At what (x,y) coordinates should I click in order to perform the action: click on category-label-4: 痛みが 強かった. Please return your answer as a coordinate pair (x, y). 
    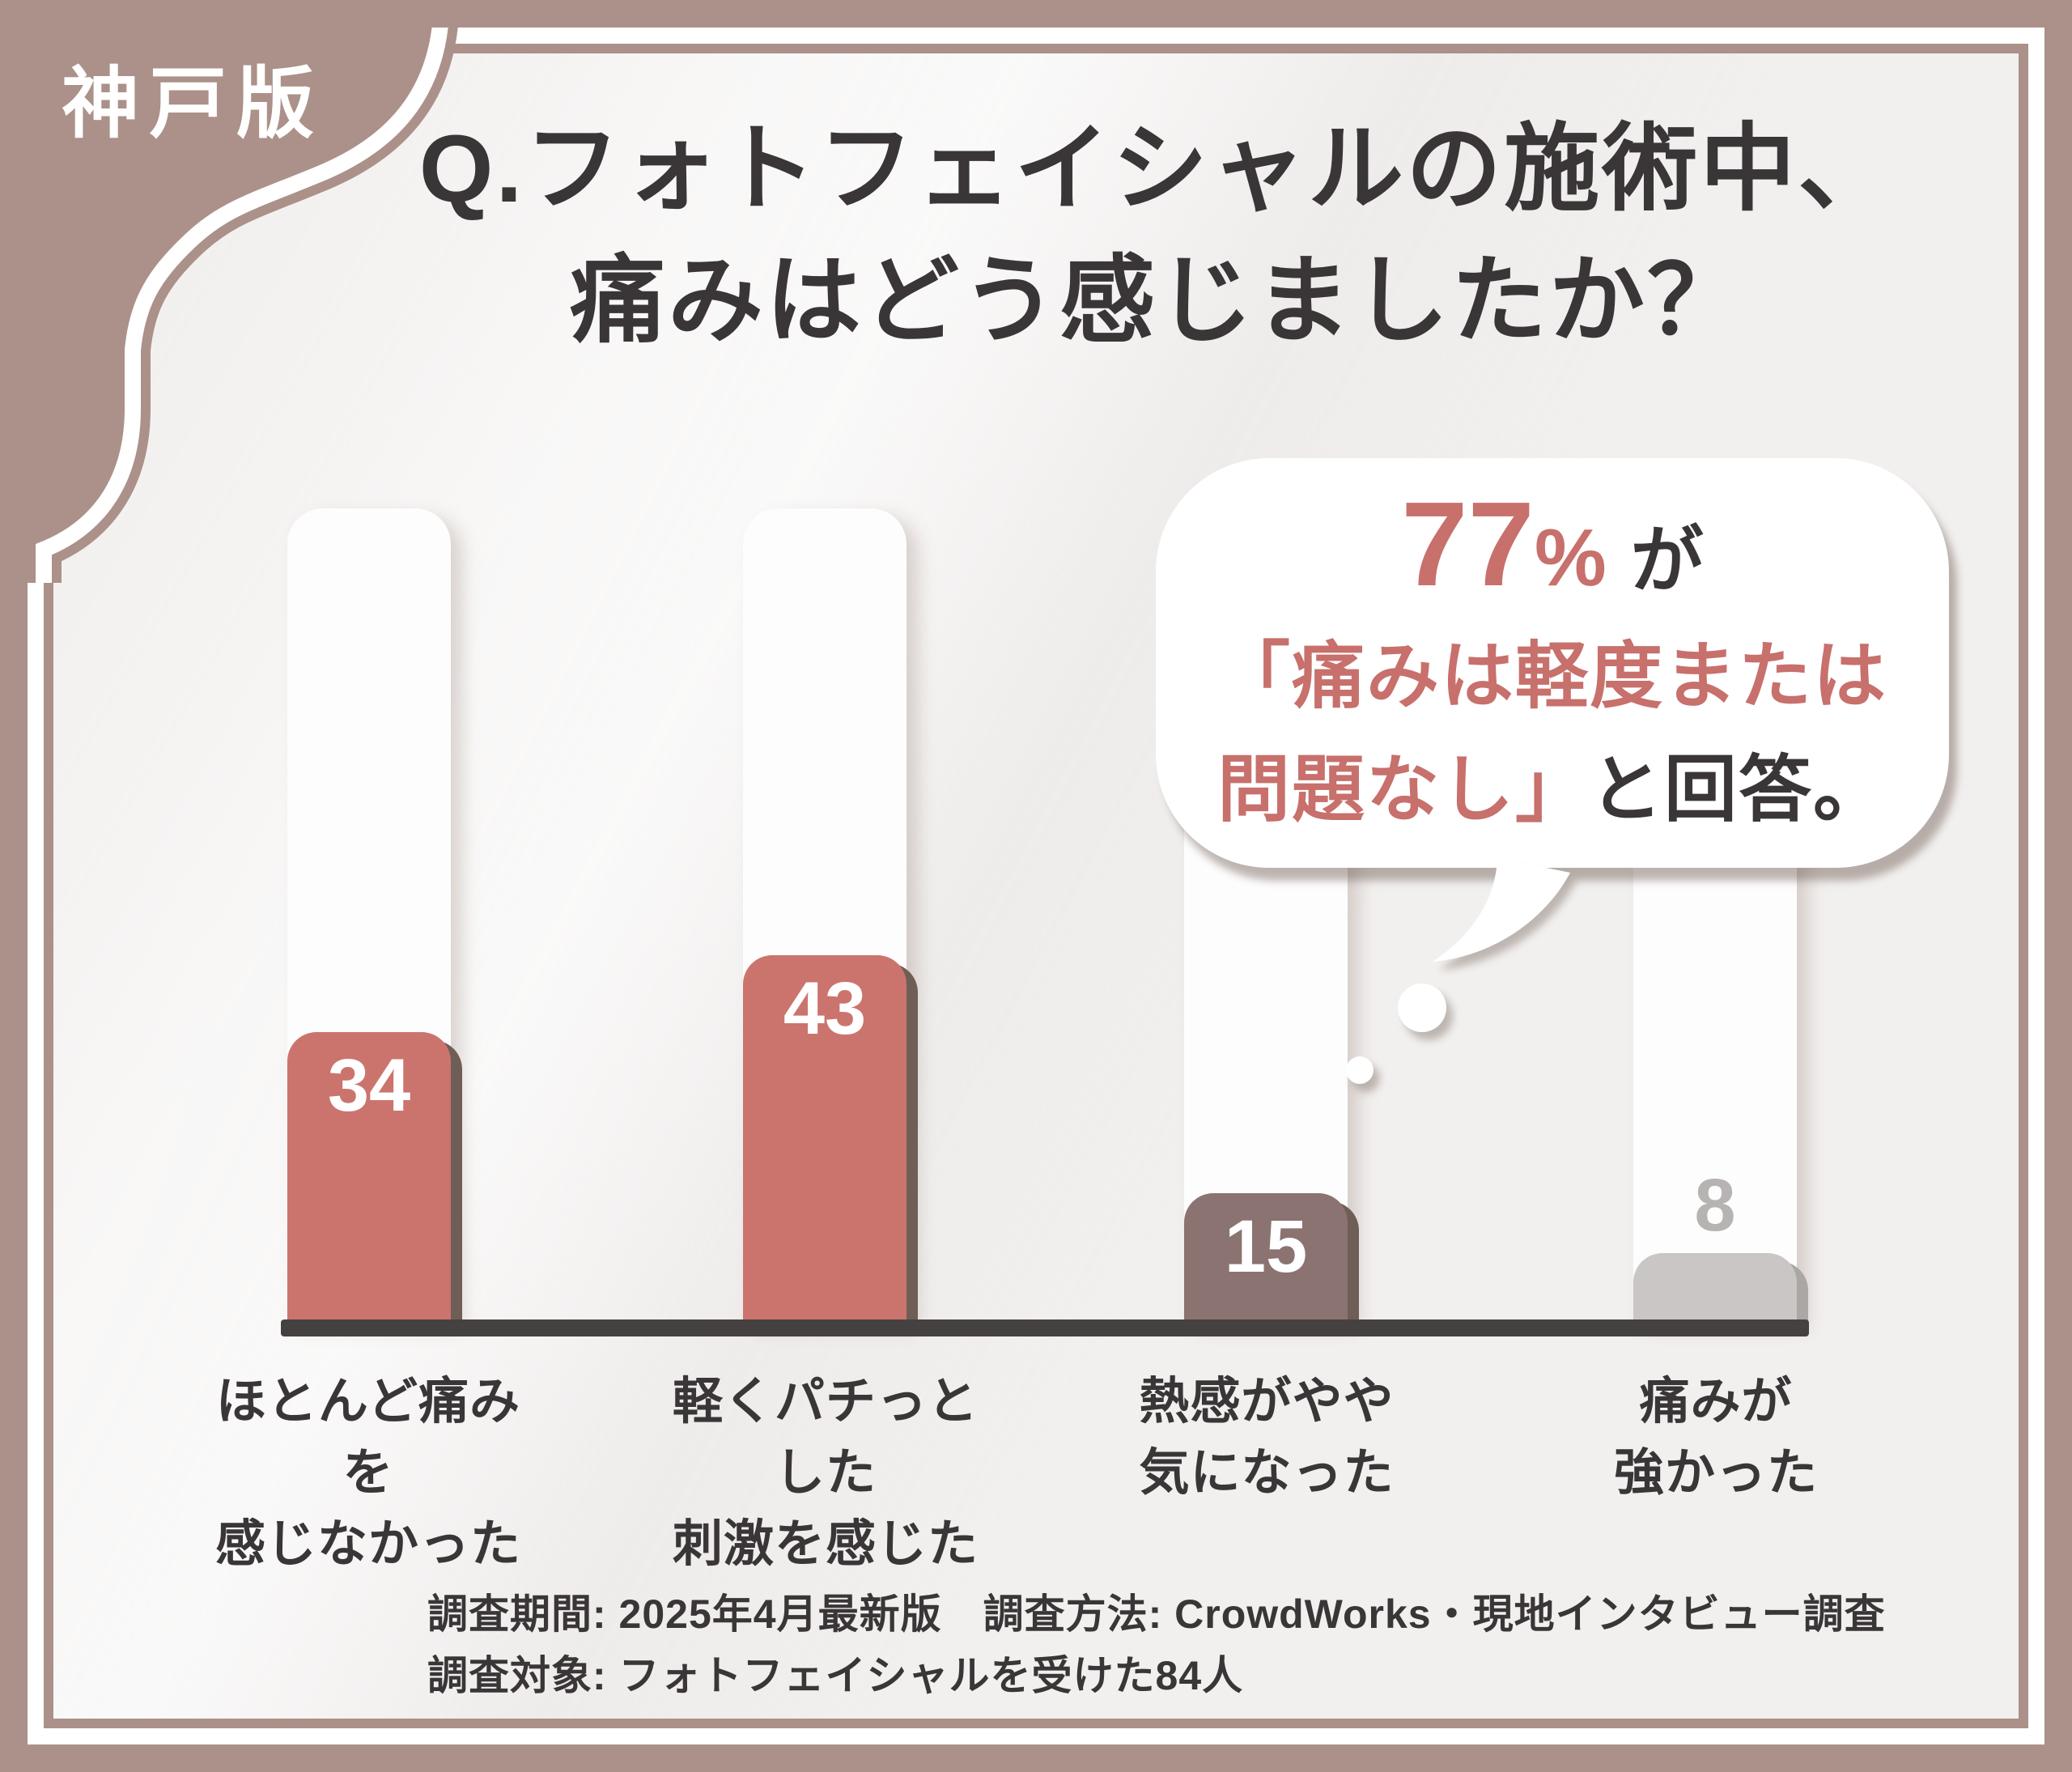
    Looking at the image, I should click on (1716, 1437).